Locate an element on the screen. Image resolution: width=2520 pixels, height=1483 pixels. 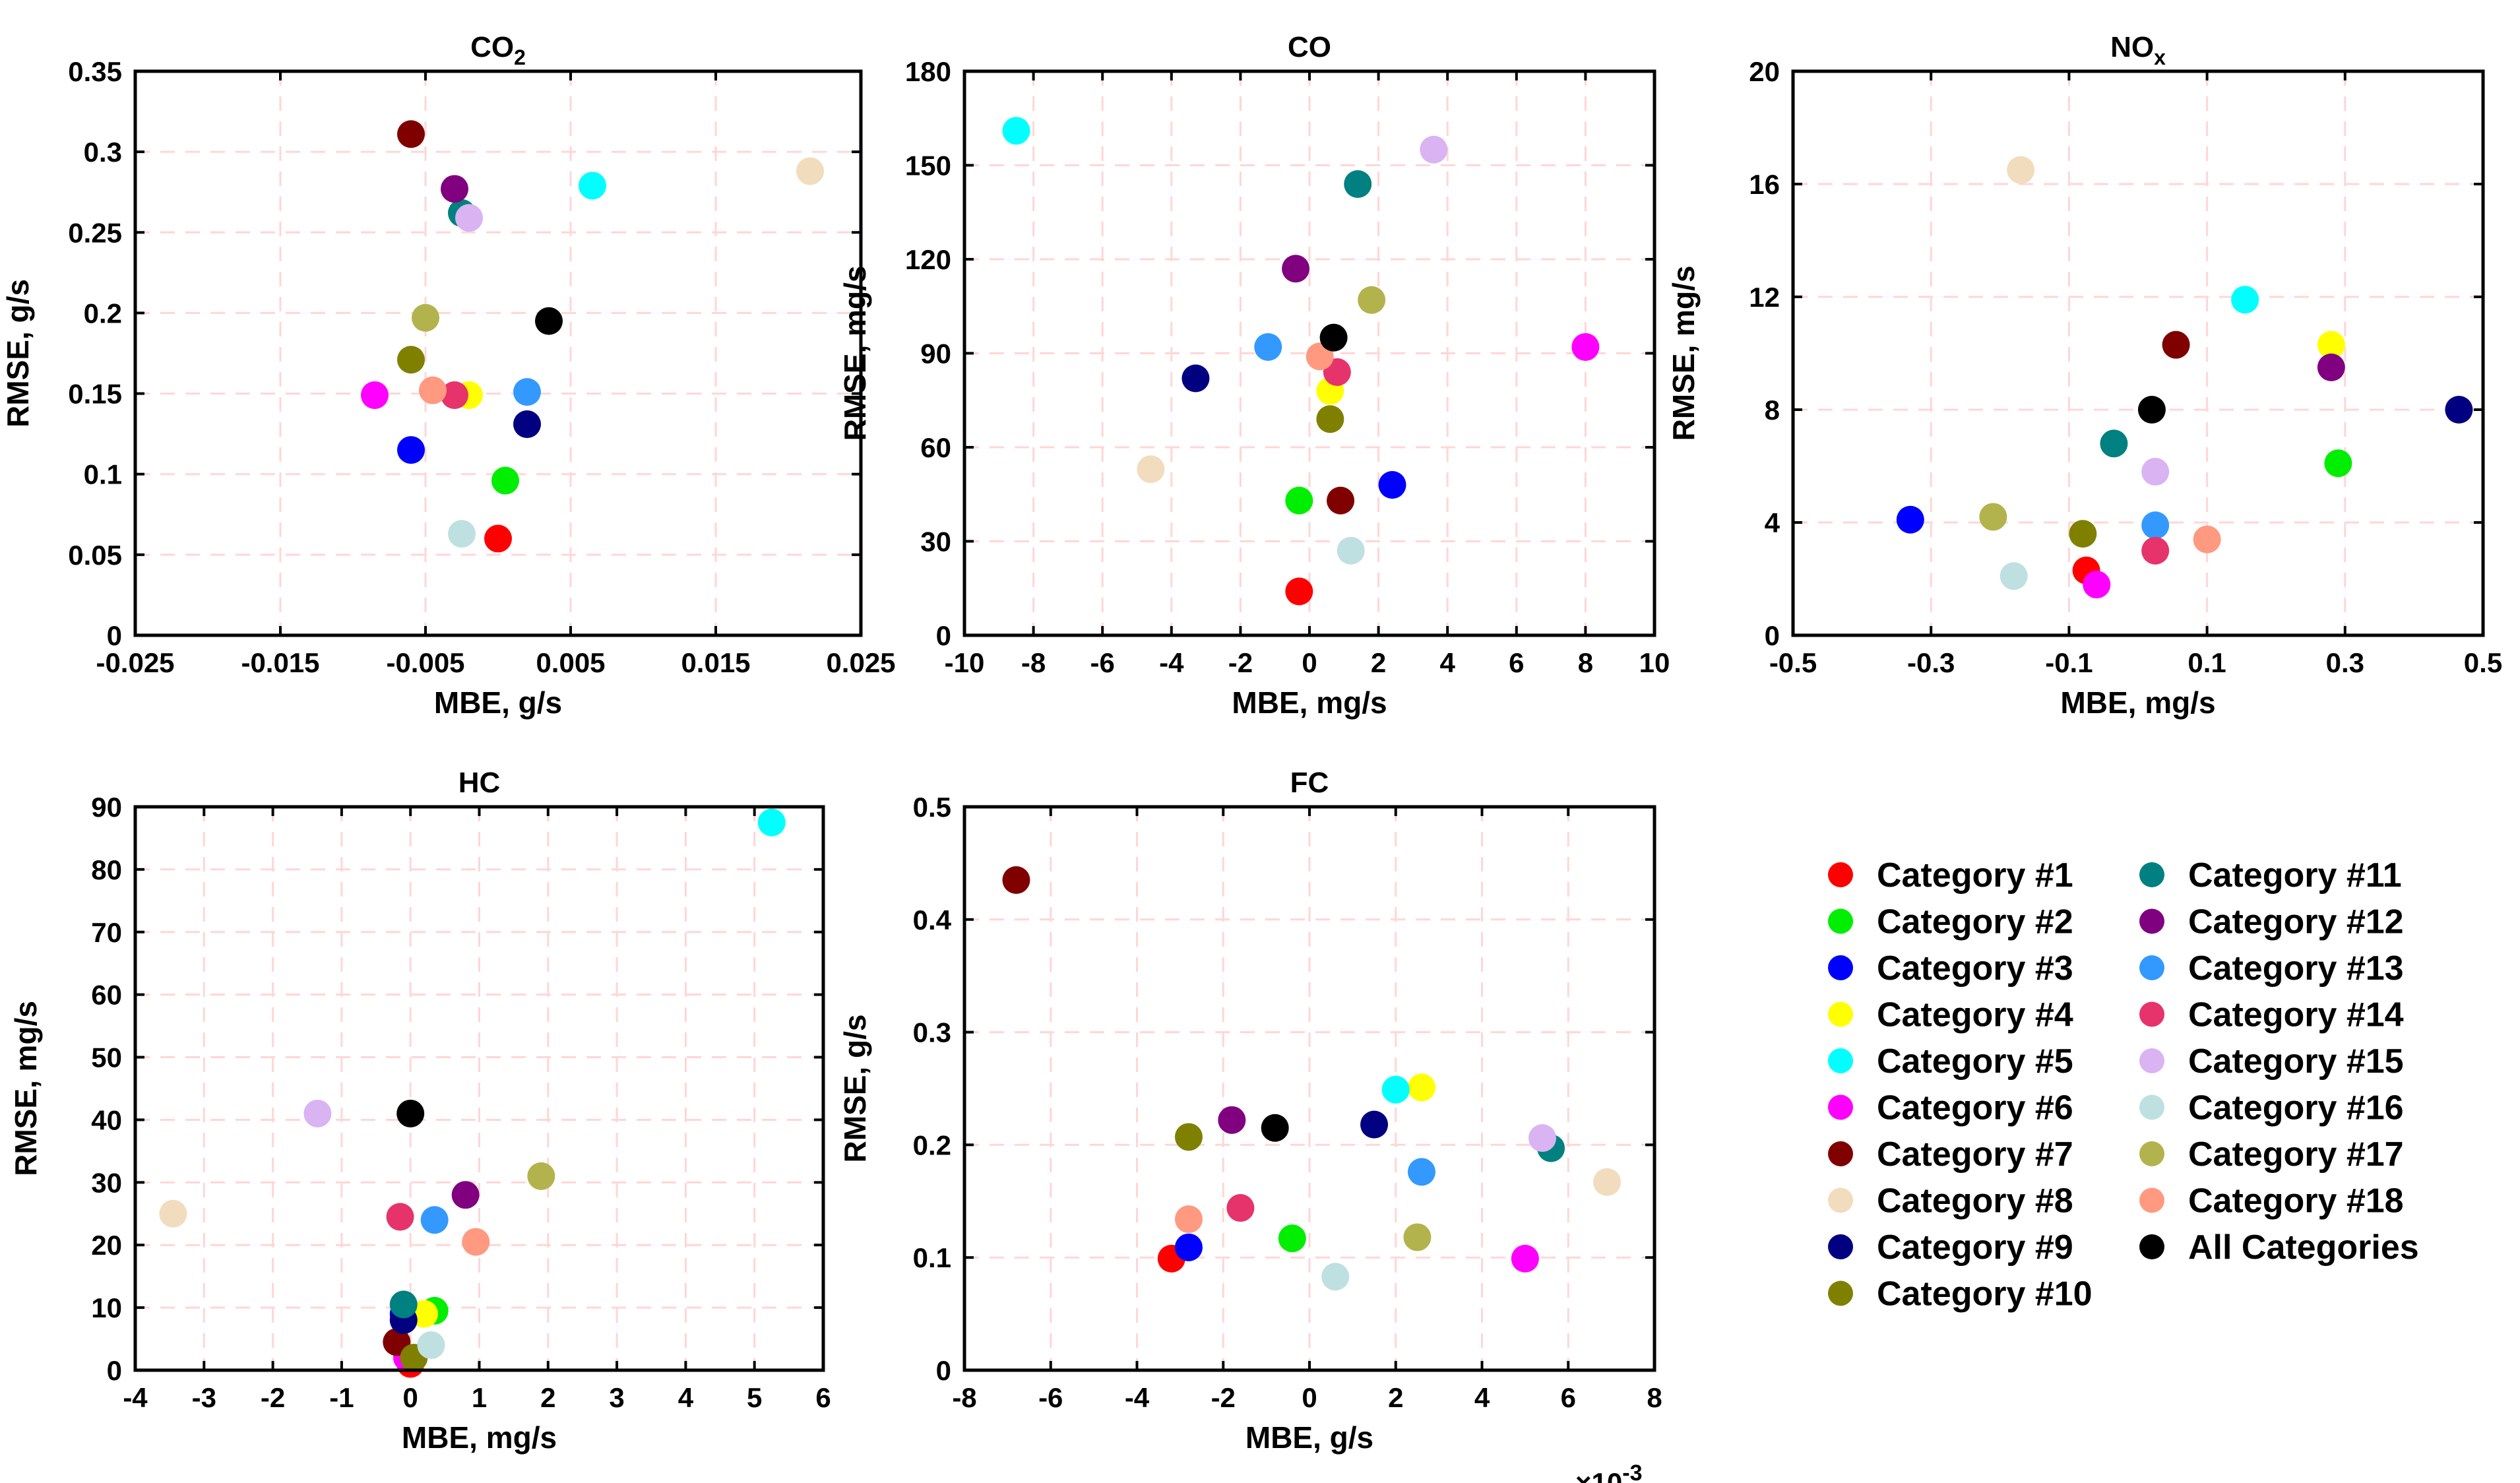
x-tick-label: 10 is located at coordinates (1654, 662).